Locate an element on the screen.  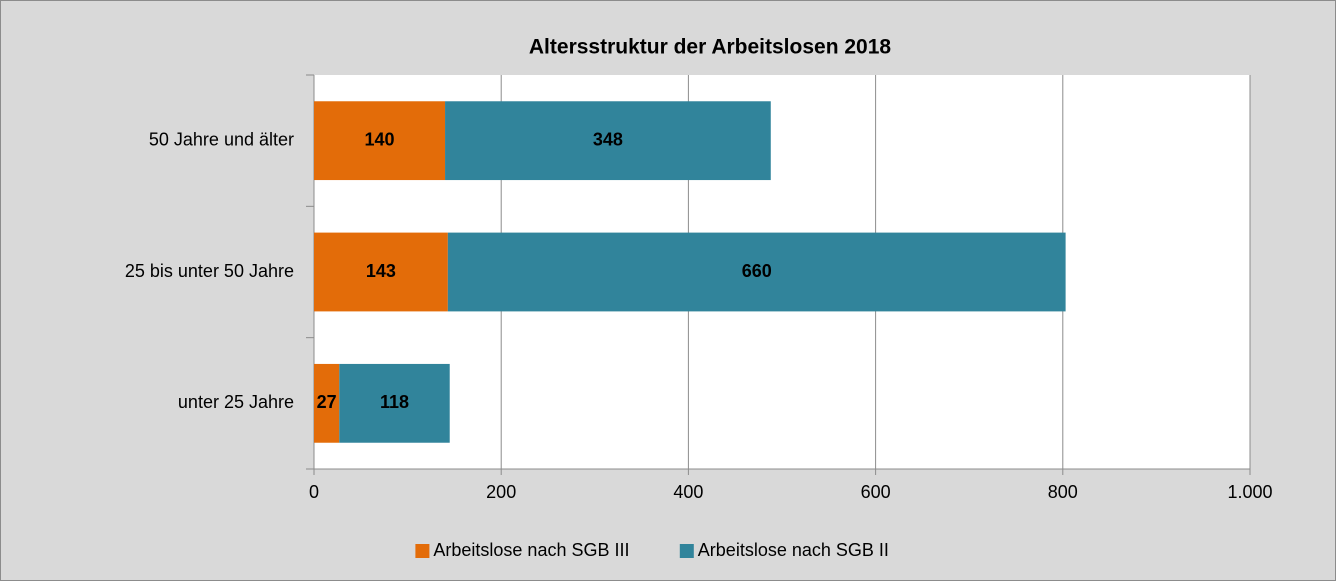
x-tick-label: 400 is located at coordinates (688, 492).